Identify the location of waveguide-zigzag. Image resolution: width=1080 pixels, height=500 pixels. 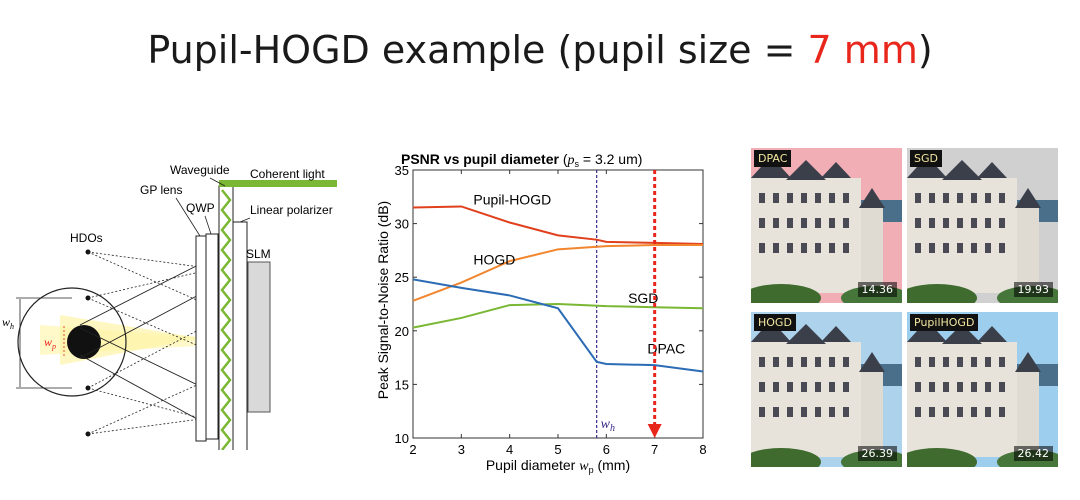
(226, 319).